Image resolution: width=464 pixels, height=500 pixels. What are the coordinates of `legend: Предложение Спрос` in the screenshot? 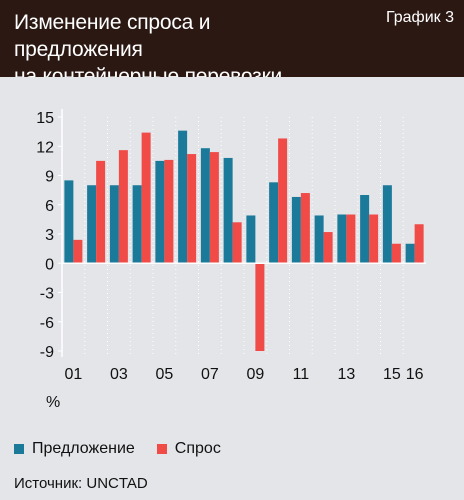 It's located at (117, 449).